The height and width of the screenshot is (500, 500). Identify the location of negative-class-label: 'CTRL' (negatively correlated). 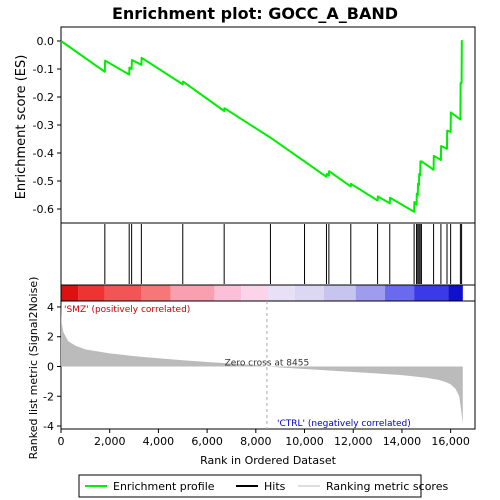
(344, 424).